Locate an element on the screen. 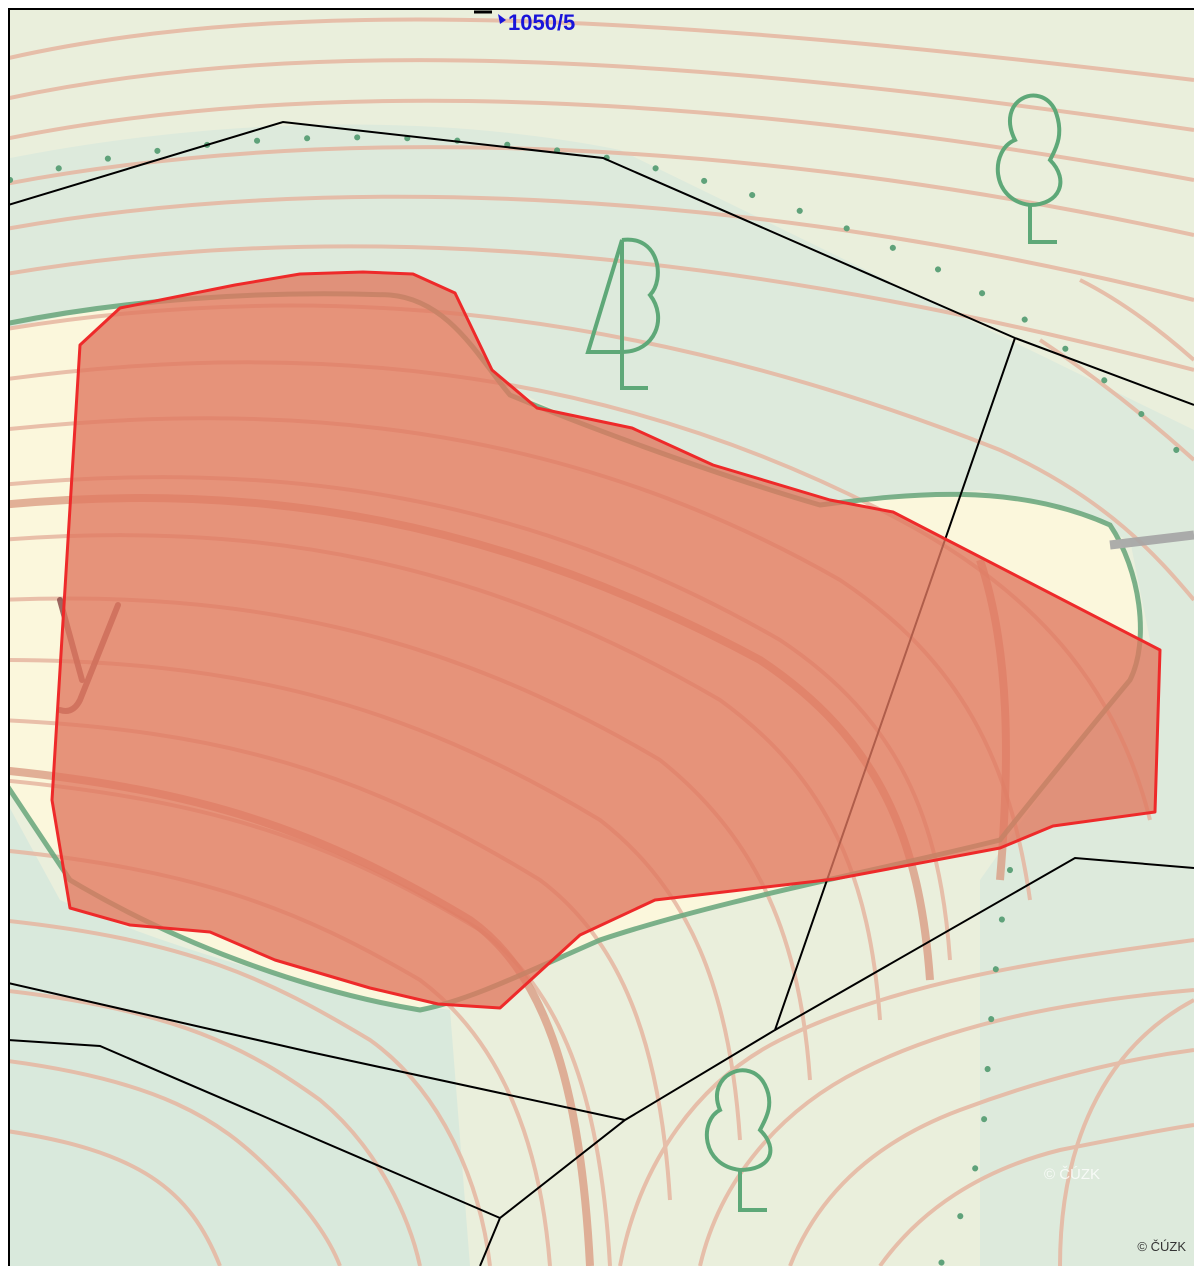 The width and height of the screenshot is (1194, 1266). parcel-number-label: 1050/5 is located at coordinates (542, 22).